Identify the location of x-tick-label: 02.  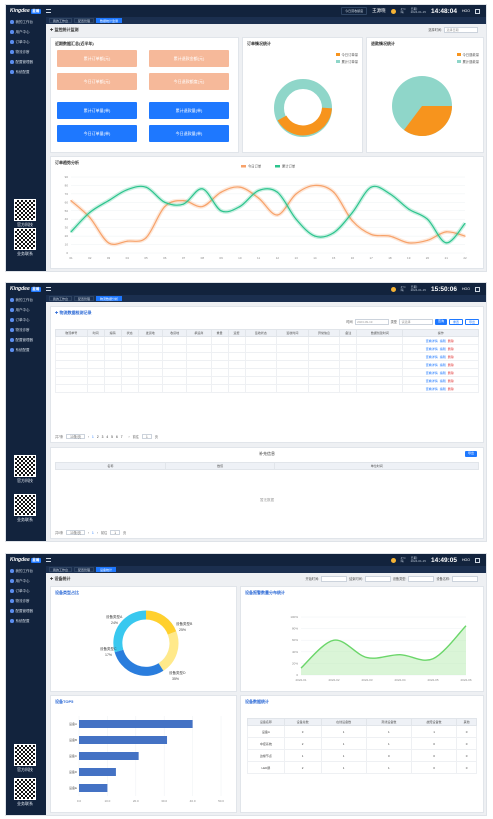
(90, 258).